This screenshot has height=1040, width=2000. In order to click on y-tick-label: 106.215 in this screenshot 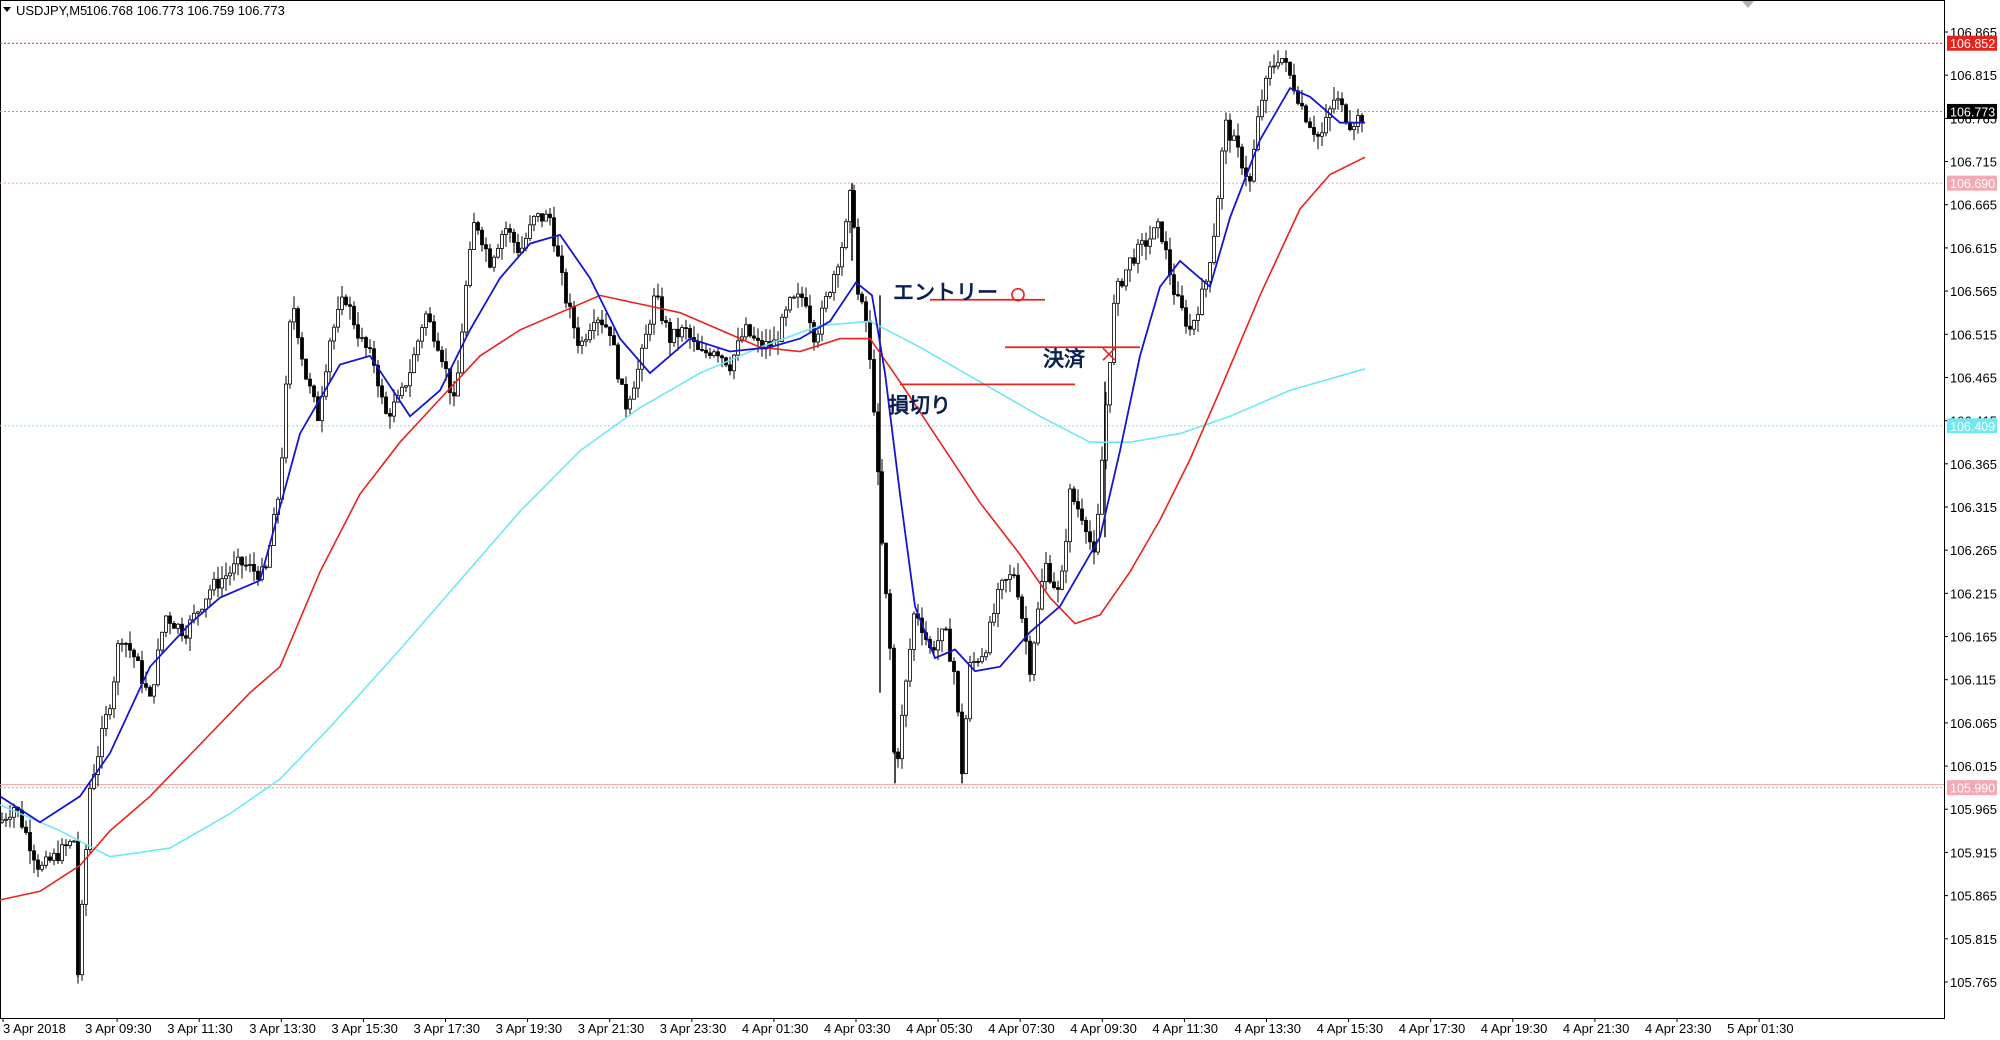, I will do `click(1973, 593)`.